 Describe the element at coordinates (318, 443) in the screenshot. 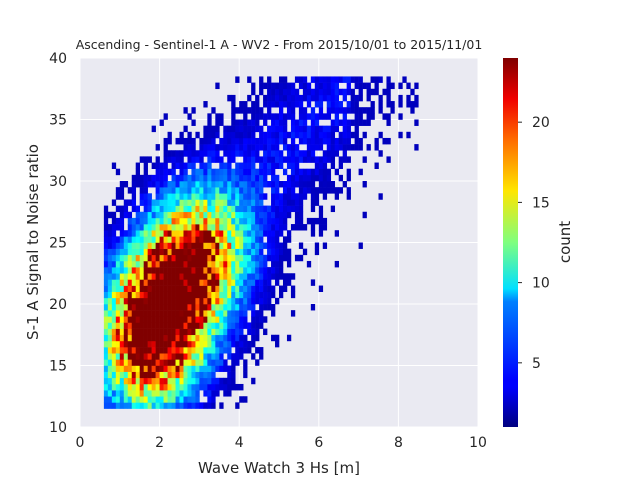

I see `x-tick-label: 6` at that location.